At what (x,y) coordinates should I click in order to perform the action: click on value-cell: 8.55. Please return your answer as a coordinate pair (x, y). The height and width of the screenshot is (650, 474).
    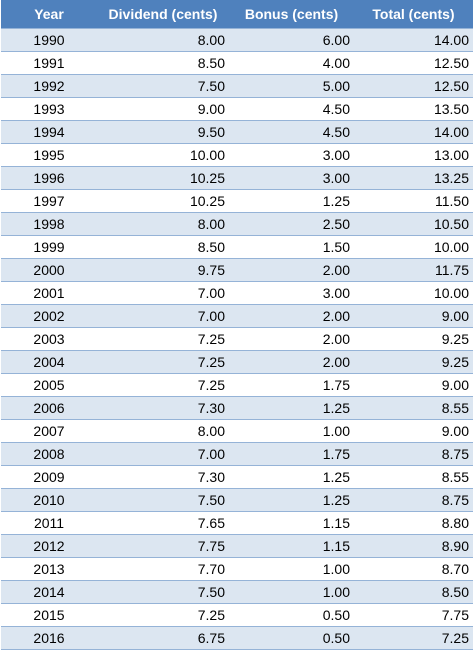
    Looking at the image, I should click on (413, 408).